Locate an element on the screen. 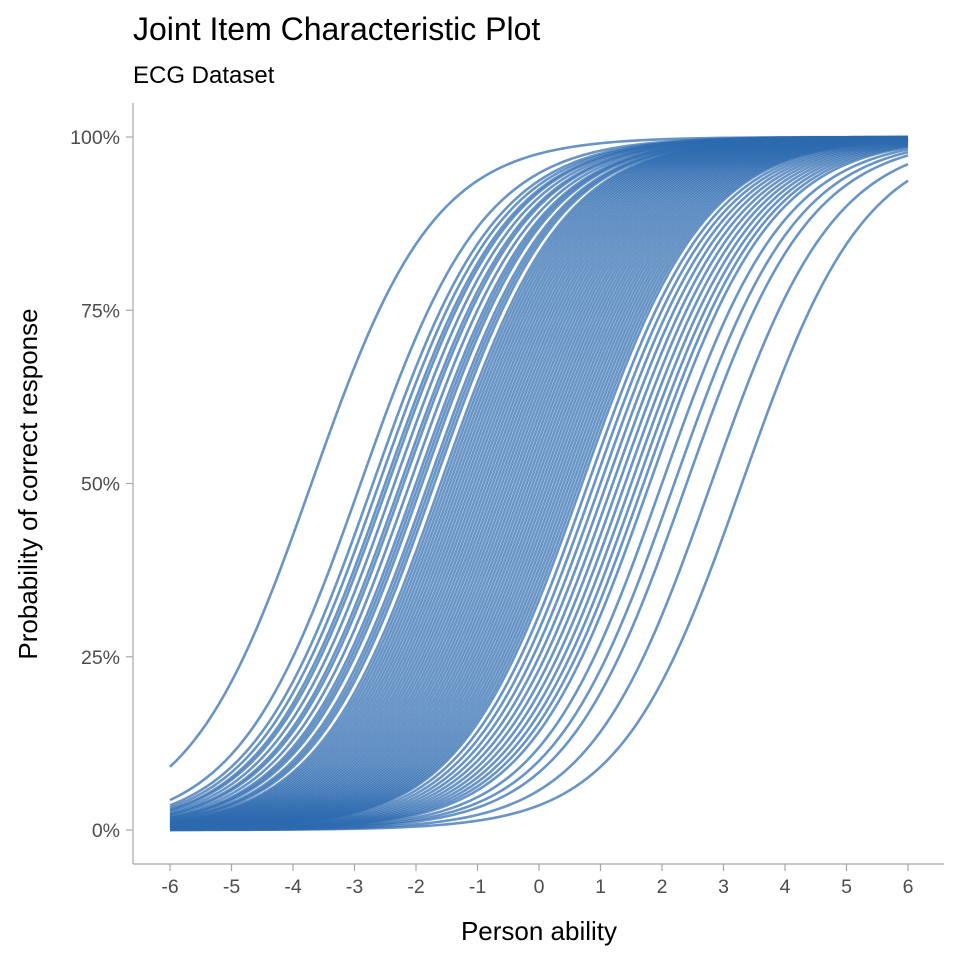 The height and width of the screenshot is (960, 960). x-tick-label: -5 is located at coordinates (231, 887).